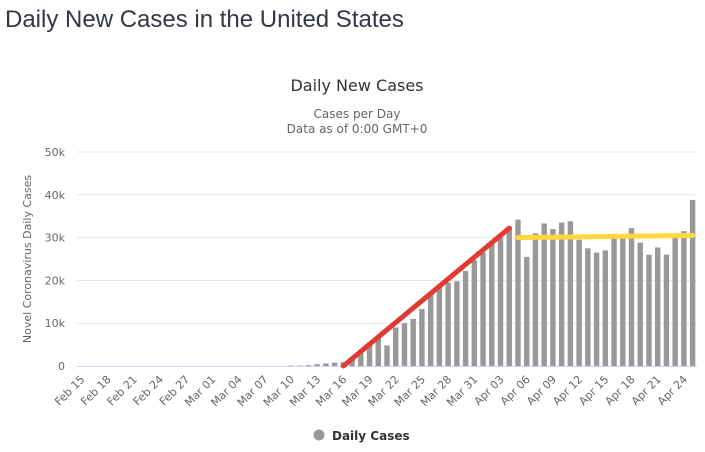  I want to click on chart-title: Daily New Cases, so click(356, 85).